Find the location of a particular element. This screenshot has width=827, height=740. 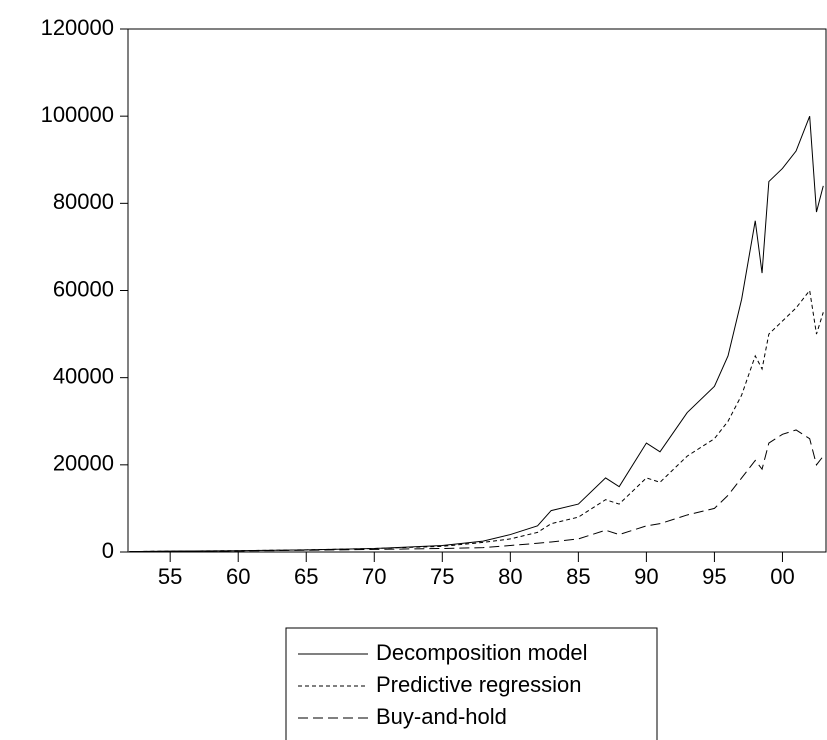

y-tick-label: 120000 is located at coordinates (77, 27).